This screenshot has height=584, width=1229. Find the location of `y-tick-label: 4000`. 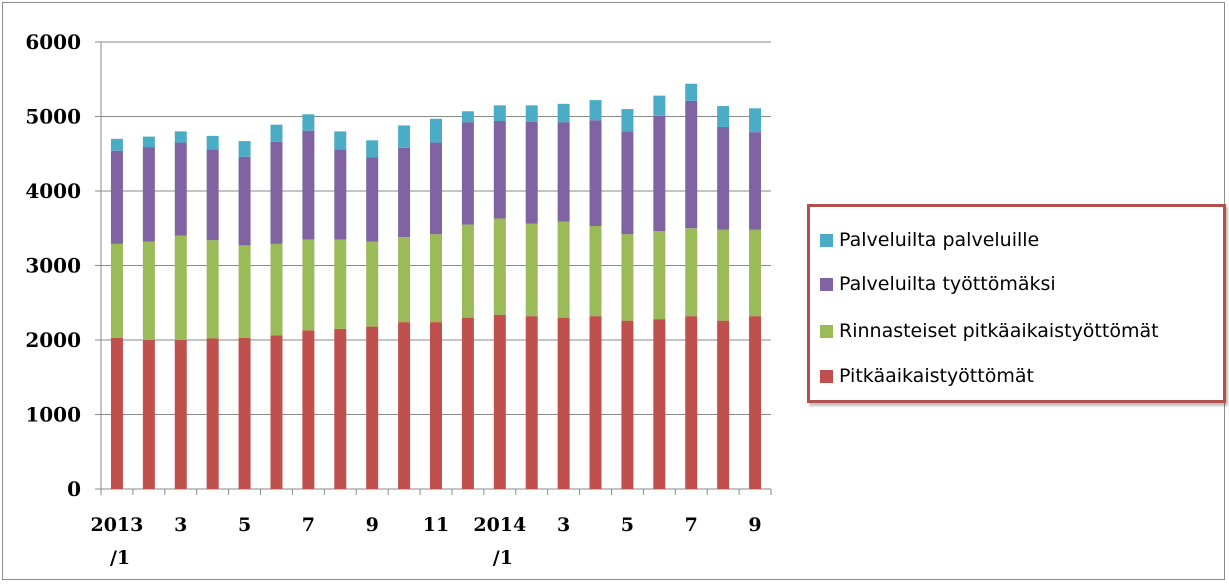

y-tick-label: 4000 is located at coordinates (53, 191).